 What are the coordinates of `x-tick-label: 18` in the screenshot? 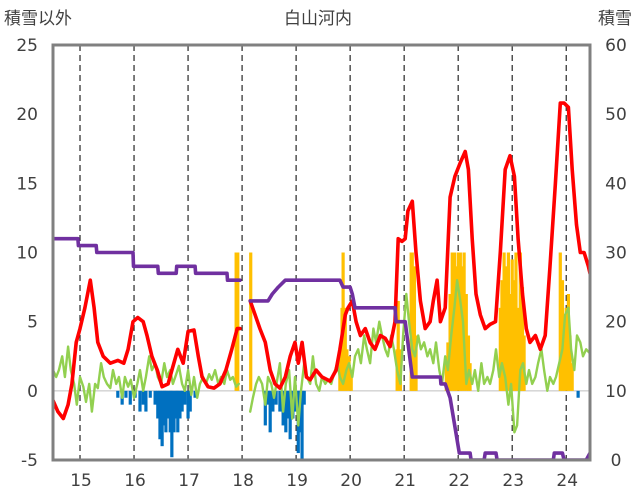 It's located at (243, 481).